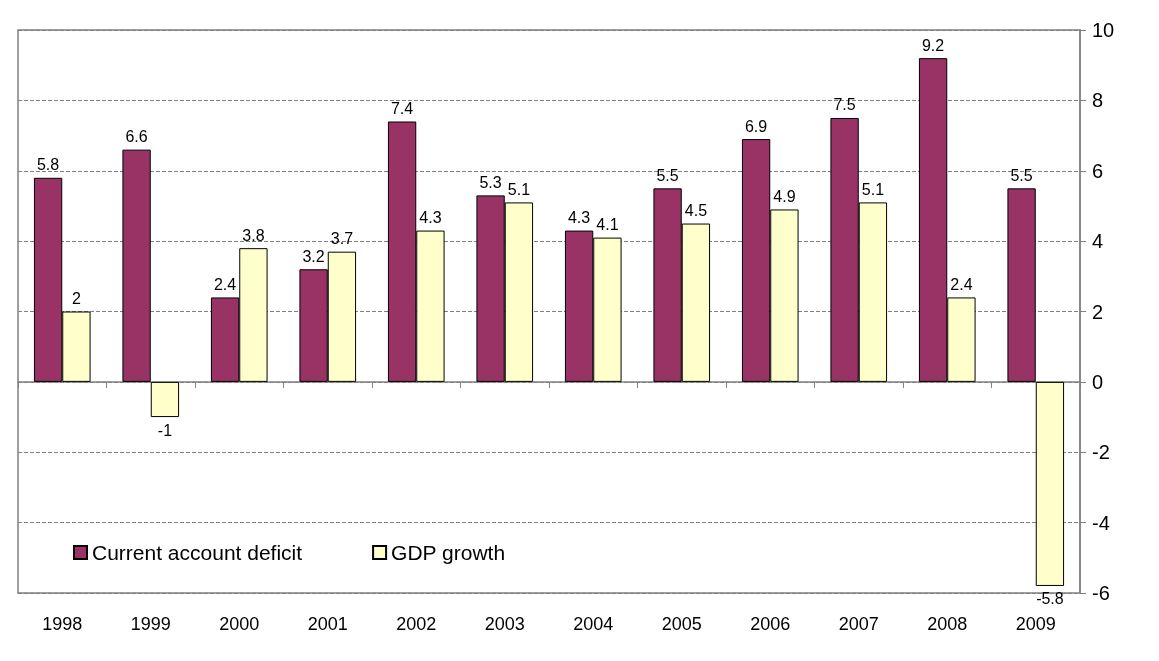 This screenshot has width=1159, height=661. Describe the element at coordinates (593, 624) in the screenshot. I see `x-tick-label: 2004` at that location.